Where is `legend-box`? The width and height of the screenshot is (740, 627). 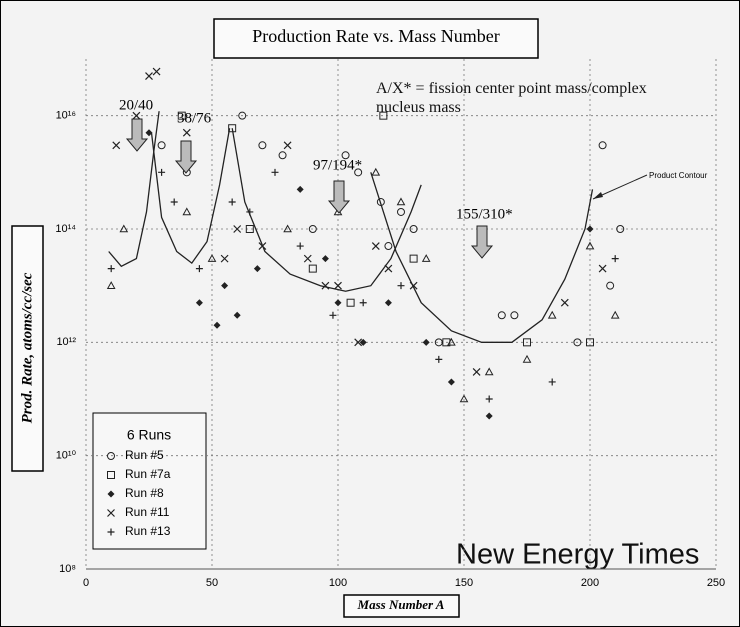
legend-box is located at coordinates (149, 481).